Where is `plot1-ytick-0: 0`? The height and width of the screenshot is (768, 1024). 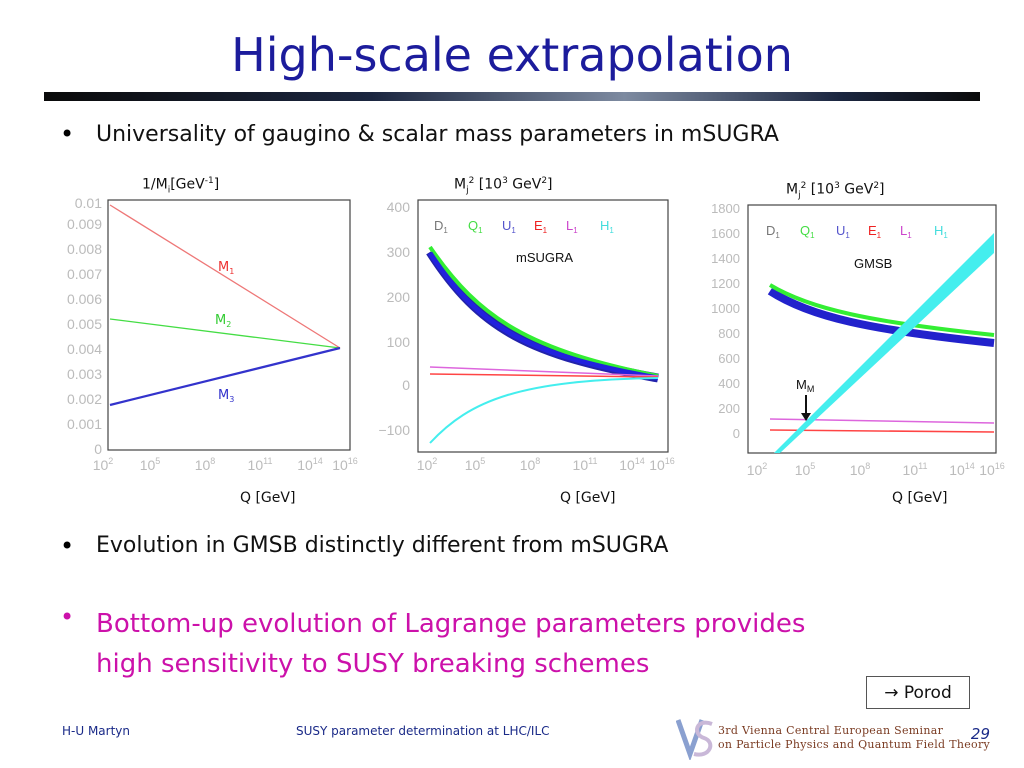
plot1-ytick-0: 0 is located at coordinates (98, 449).